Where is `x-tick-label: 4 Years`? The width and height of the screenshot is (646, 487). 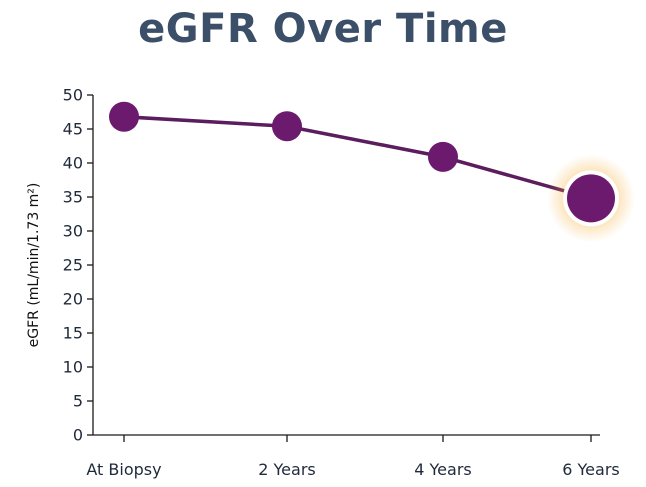 x-tick-label: 4 Years is located at coordinates (442, 469).